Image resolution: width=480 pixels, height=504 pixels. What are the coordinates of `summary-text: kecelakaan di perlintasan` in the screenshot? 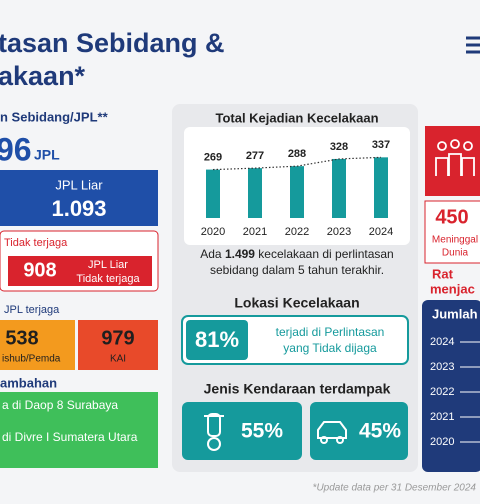 It's located at (324, 254).